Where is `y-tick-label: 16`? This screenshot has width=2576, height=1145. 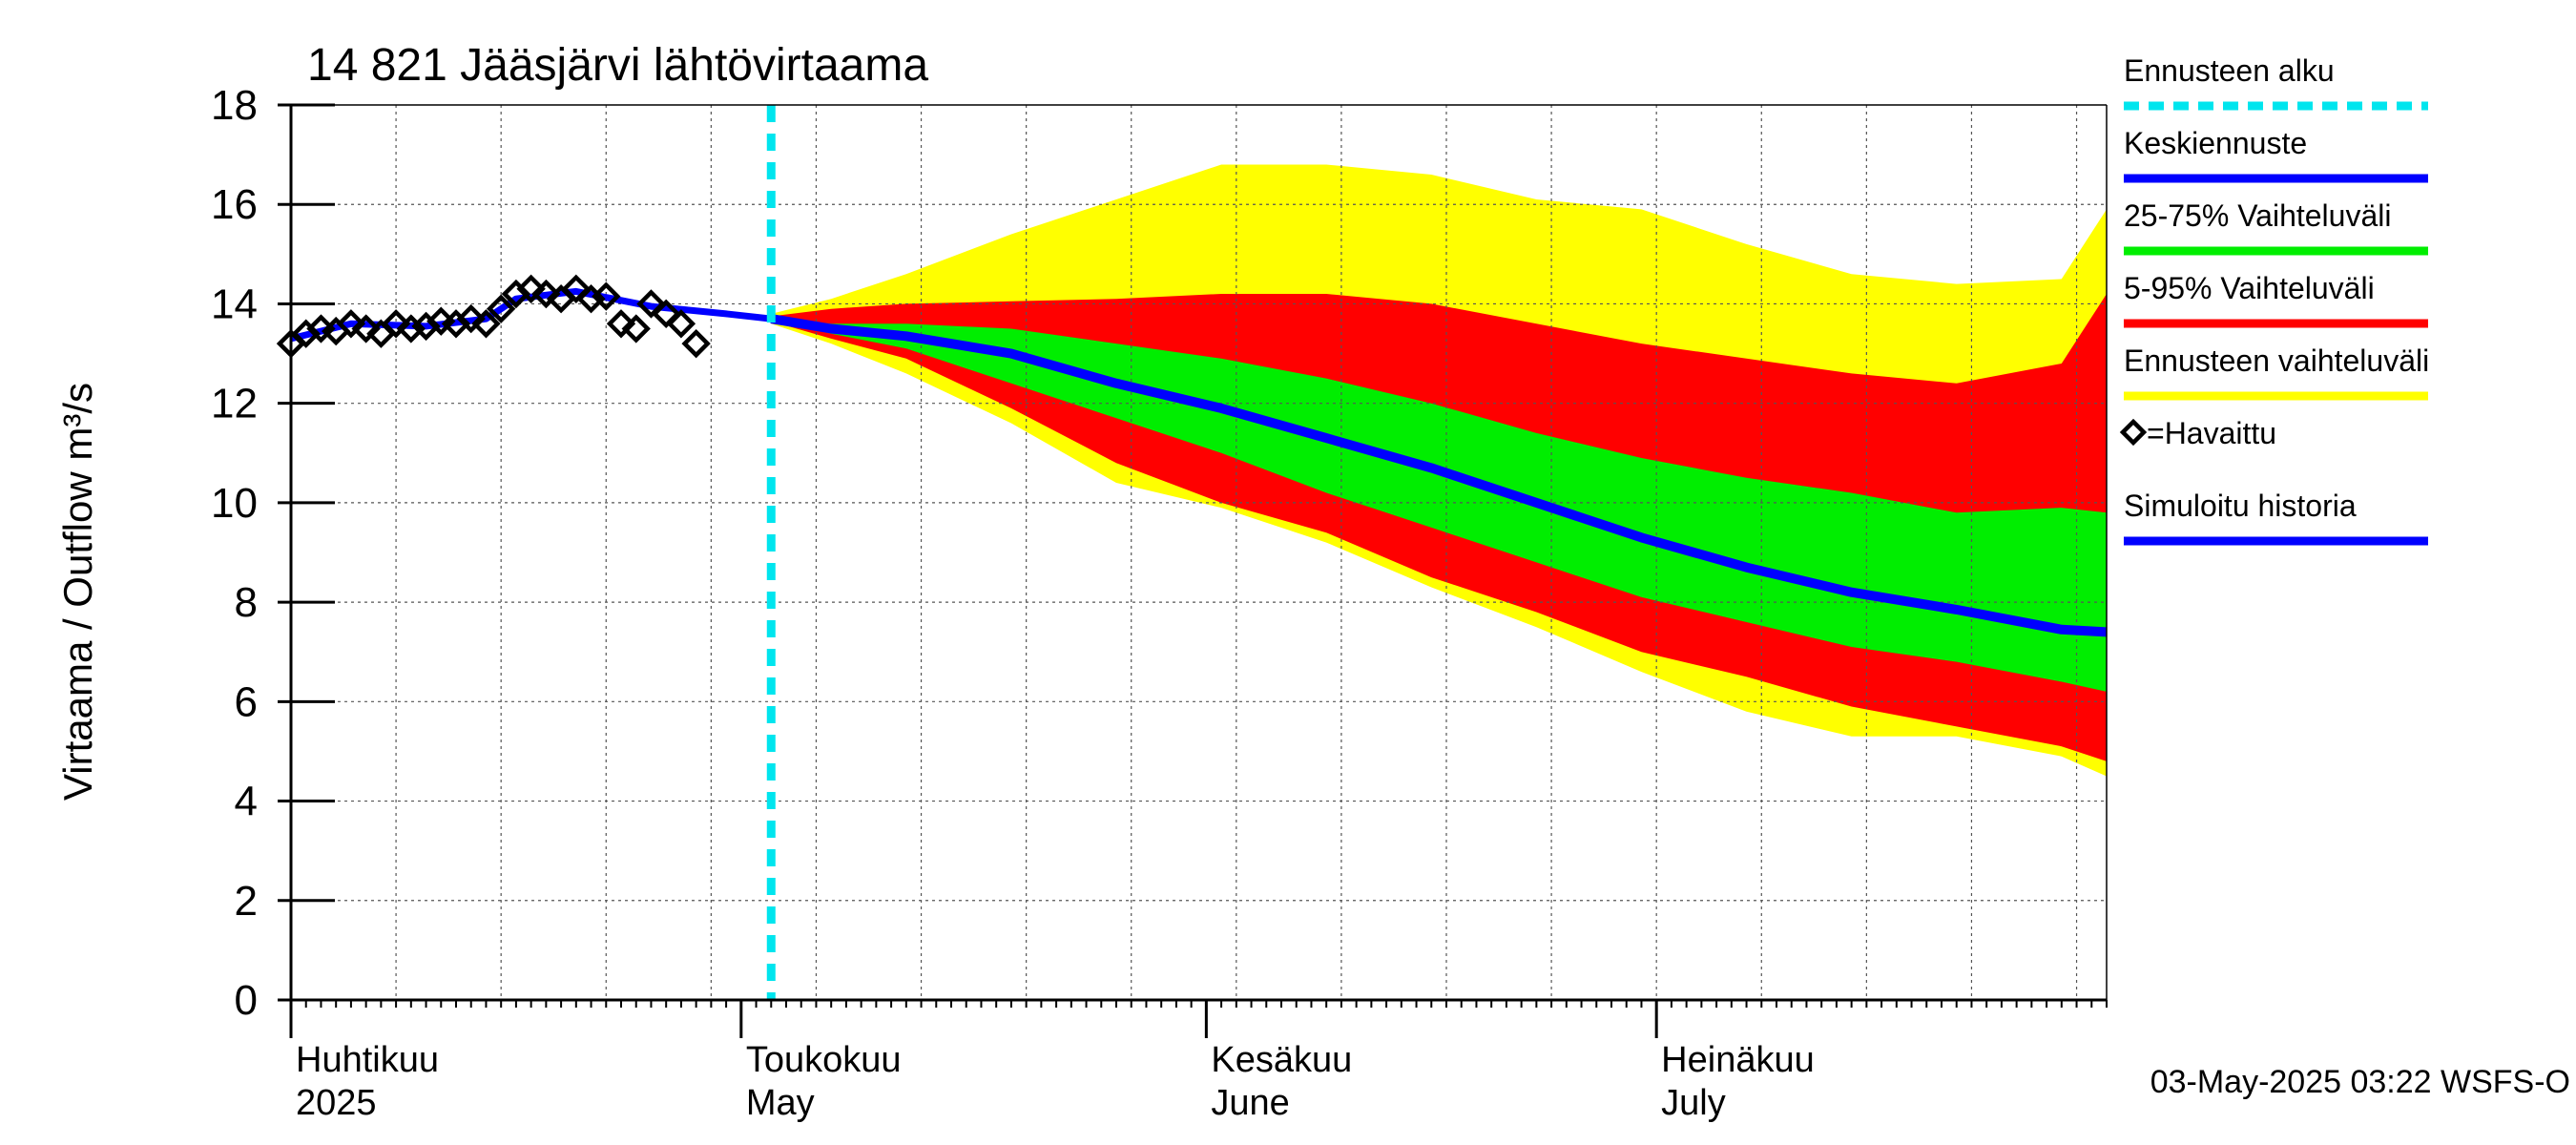
y-tick-label: 16 is located at coordinates (234, 205).